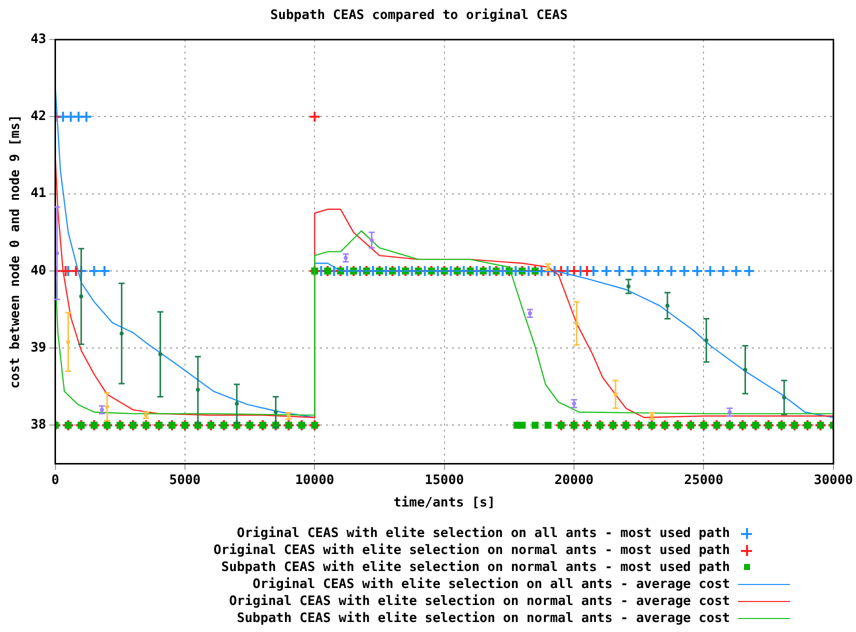 Image resolution: width=856 pixels, height=632 pixels. I want to click on legend-label: Subpath CEAS with elite selection on normal ants - most used path, so click(475, 567).